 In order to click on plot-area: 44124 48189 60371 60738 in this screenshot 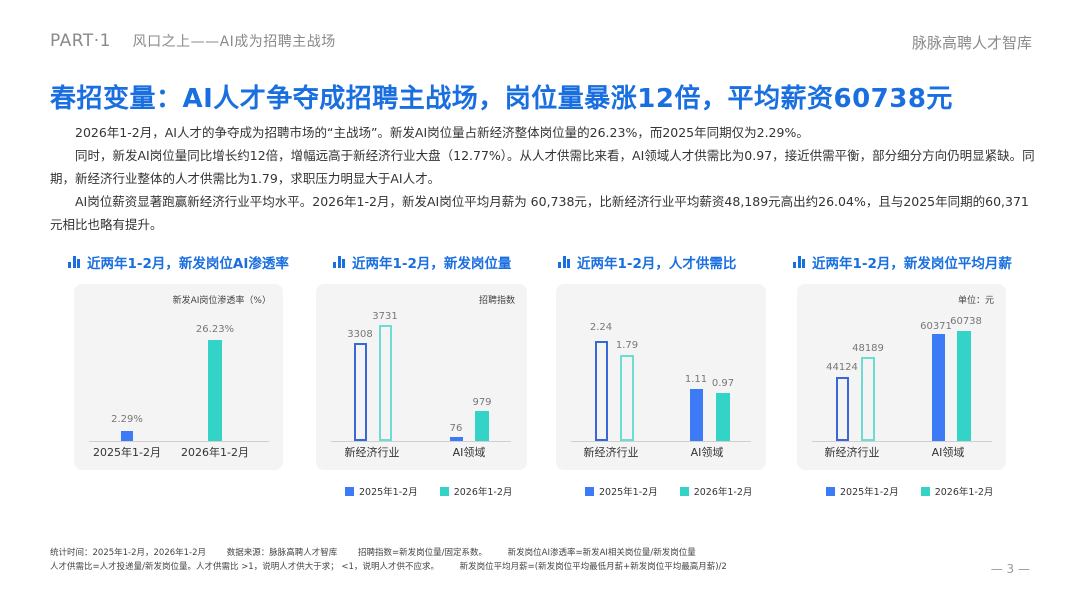, I will do `click(902, 378)`.